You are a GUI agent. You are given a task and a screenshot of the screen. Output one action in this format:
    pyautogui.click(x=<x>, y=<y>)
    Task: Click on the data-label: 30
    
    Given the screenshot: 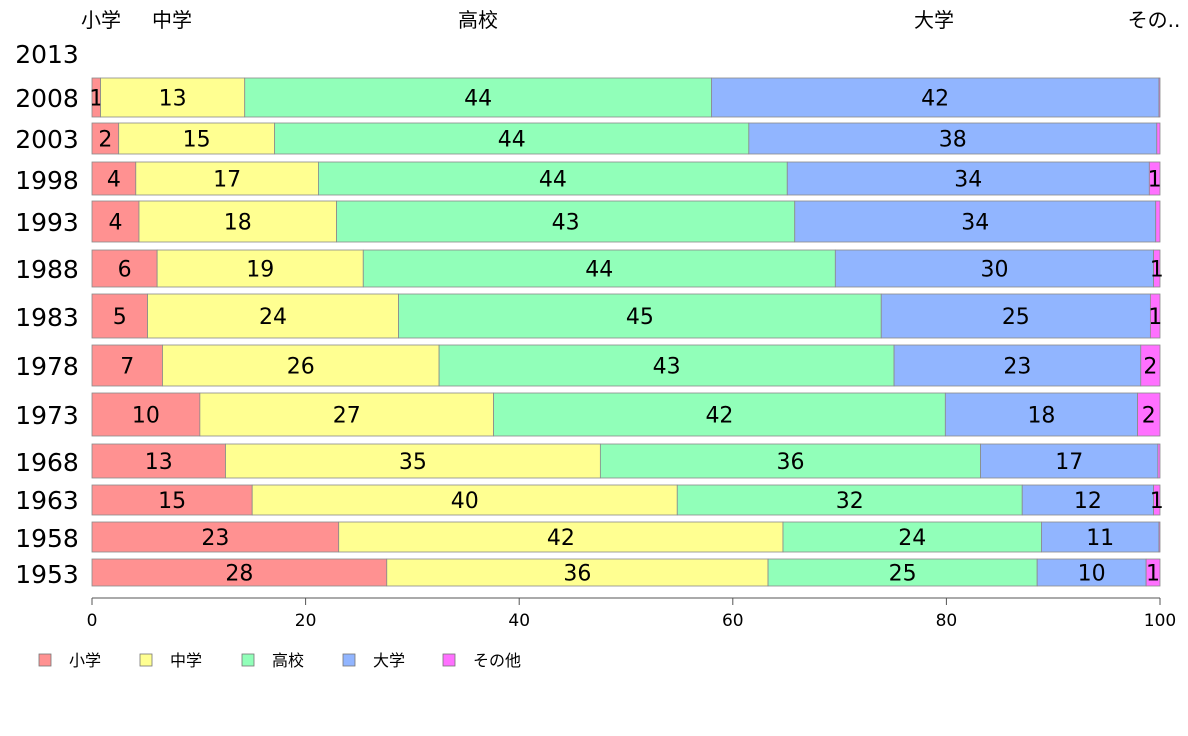 What is the action you would take?
    pyautogui.click(x=994, y=270)
    